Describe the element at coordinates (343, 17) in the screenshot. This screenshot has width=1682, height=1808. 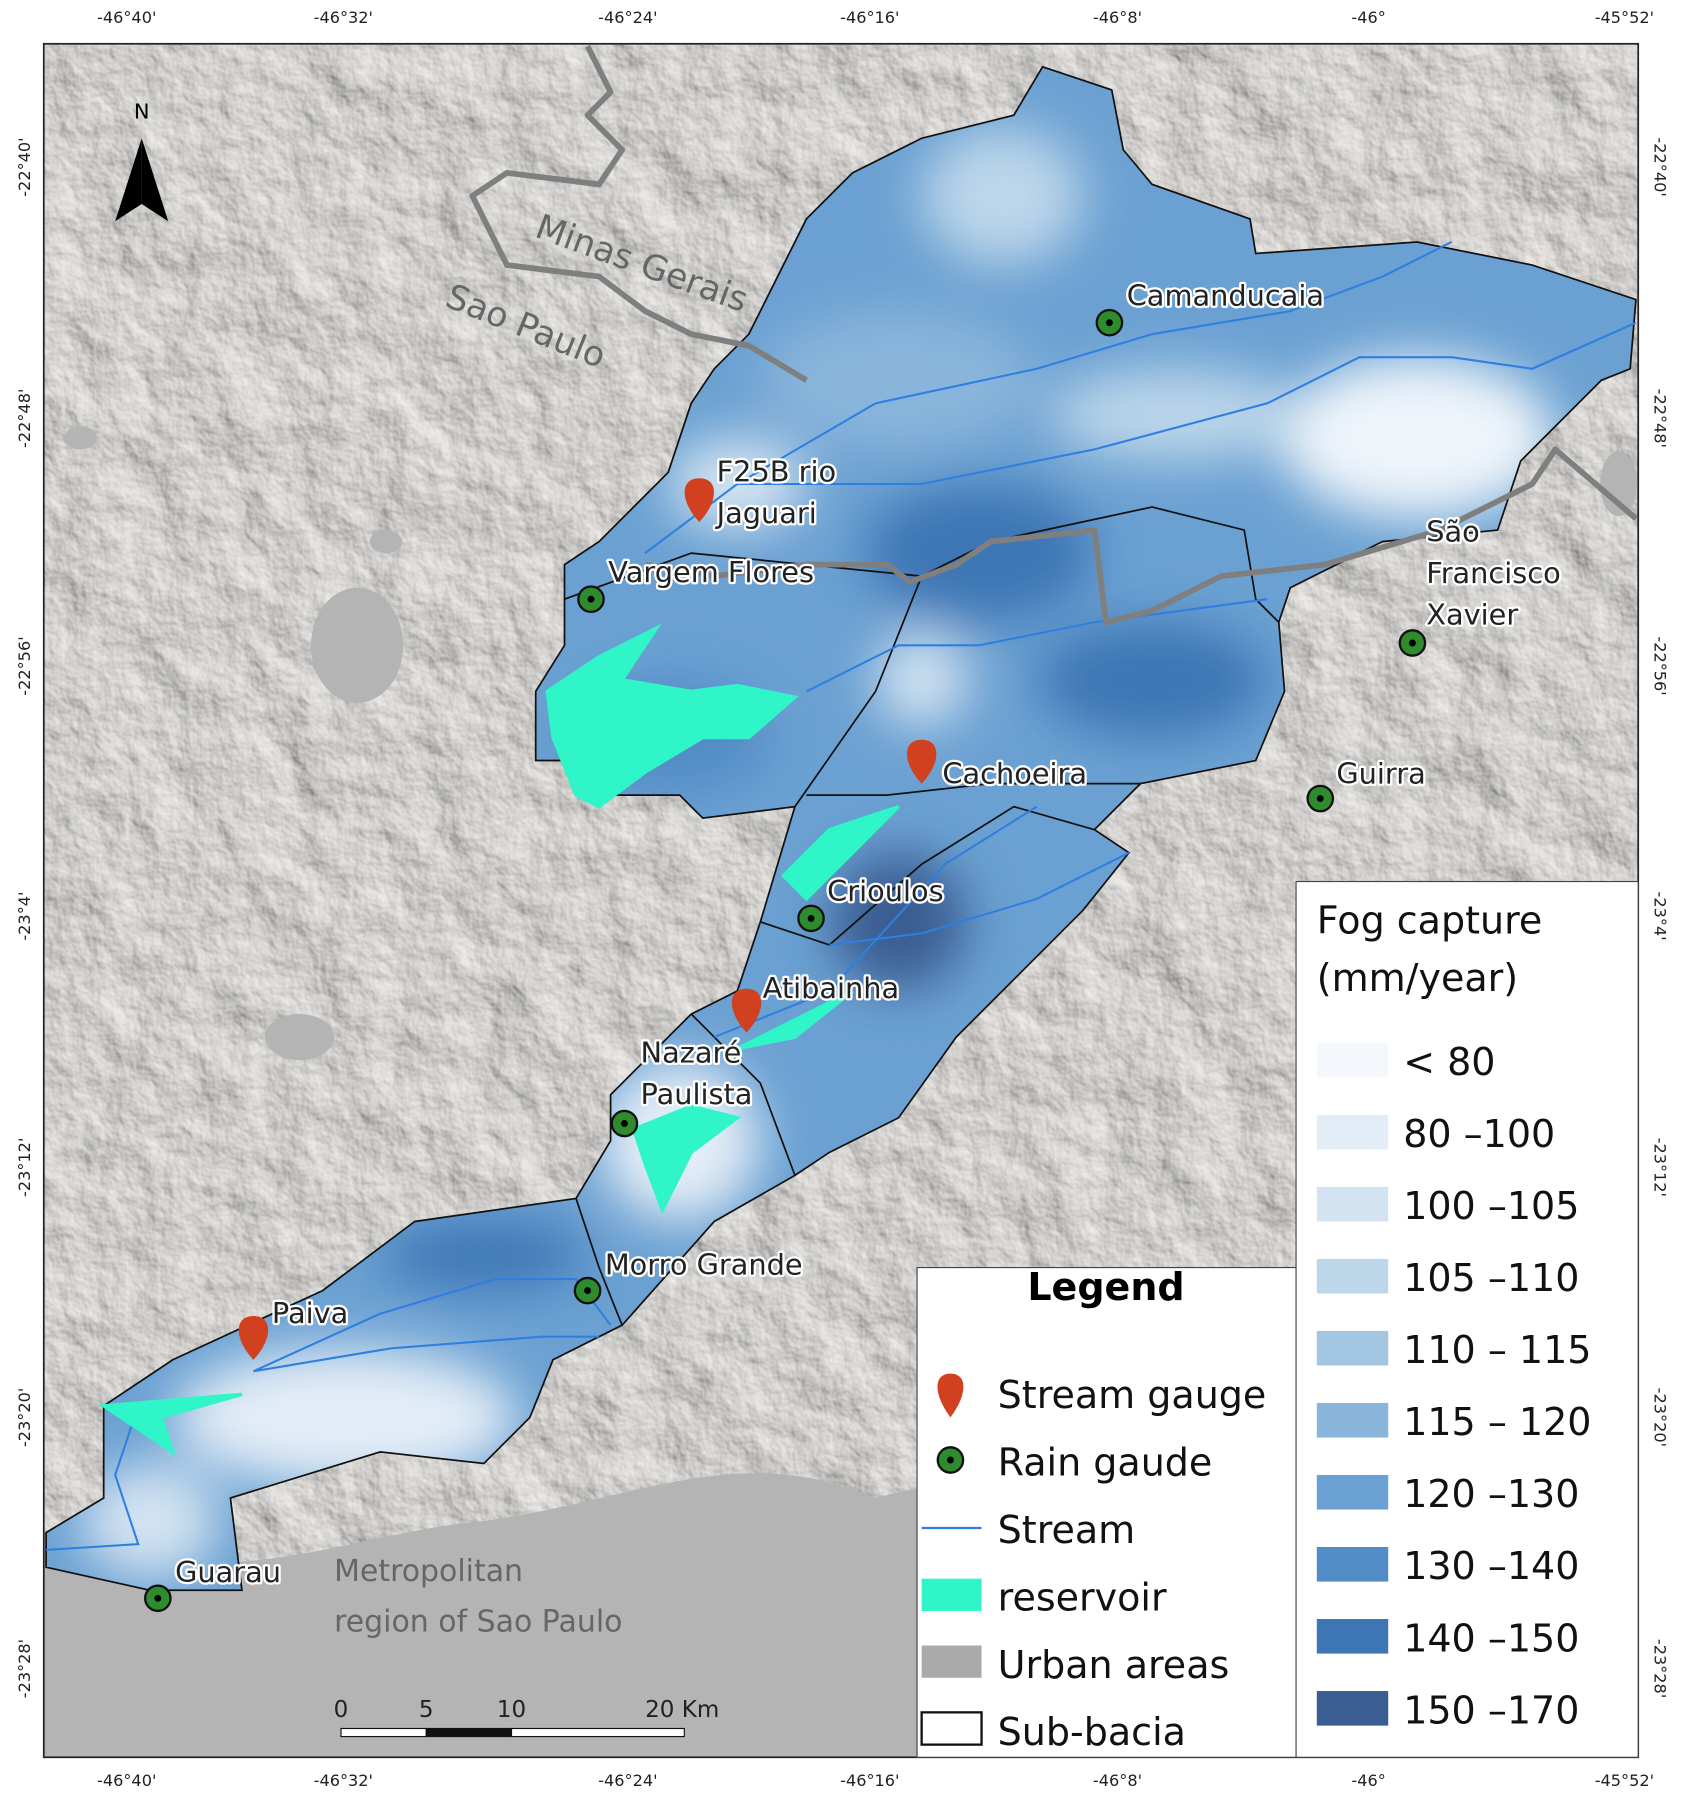
I see `lon-label-top: -46°32'` at that location.